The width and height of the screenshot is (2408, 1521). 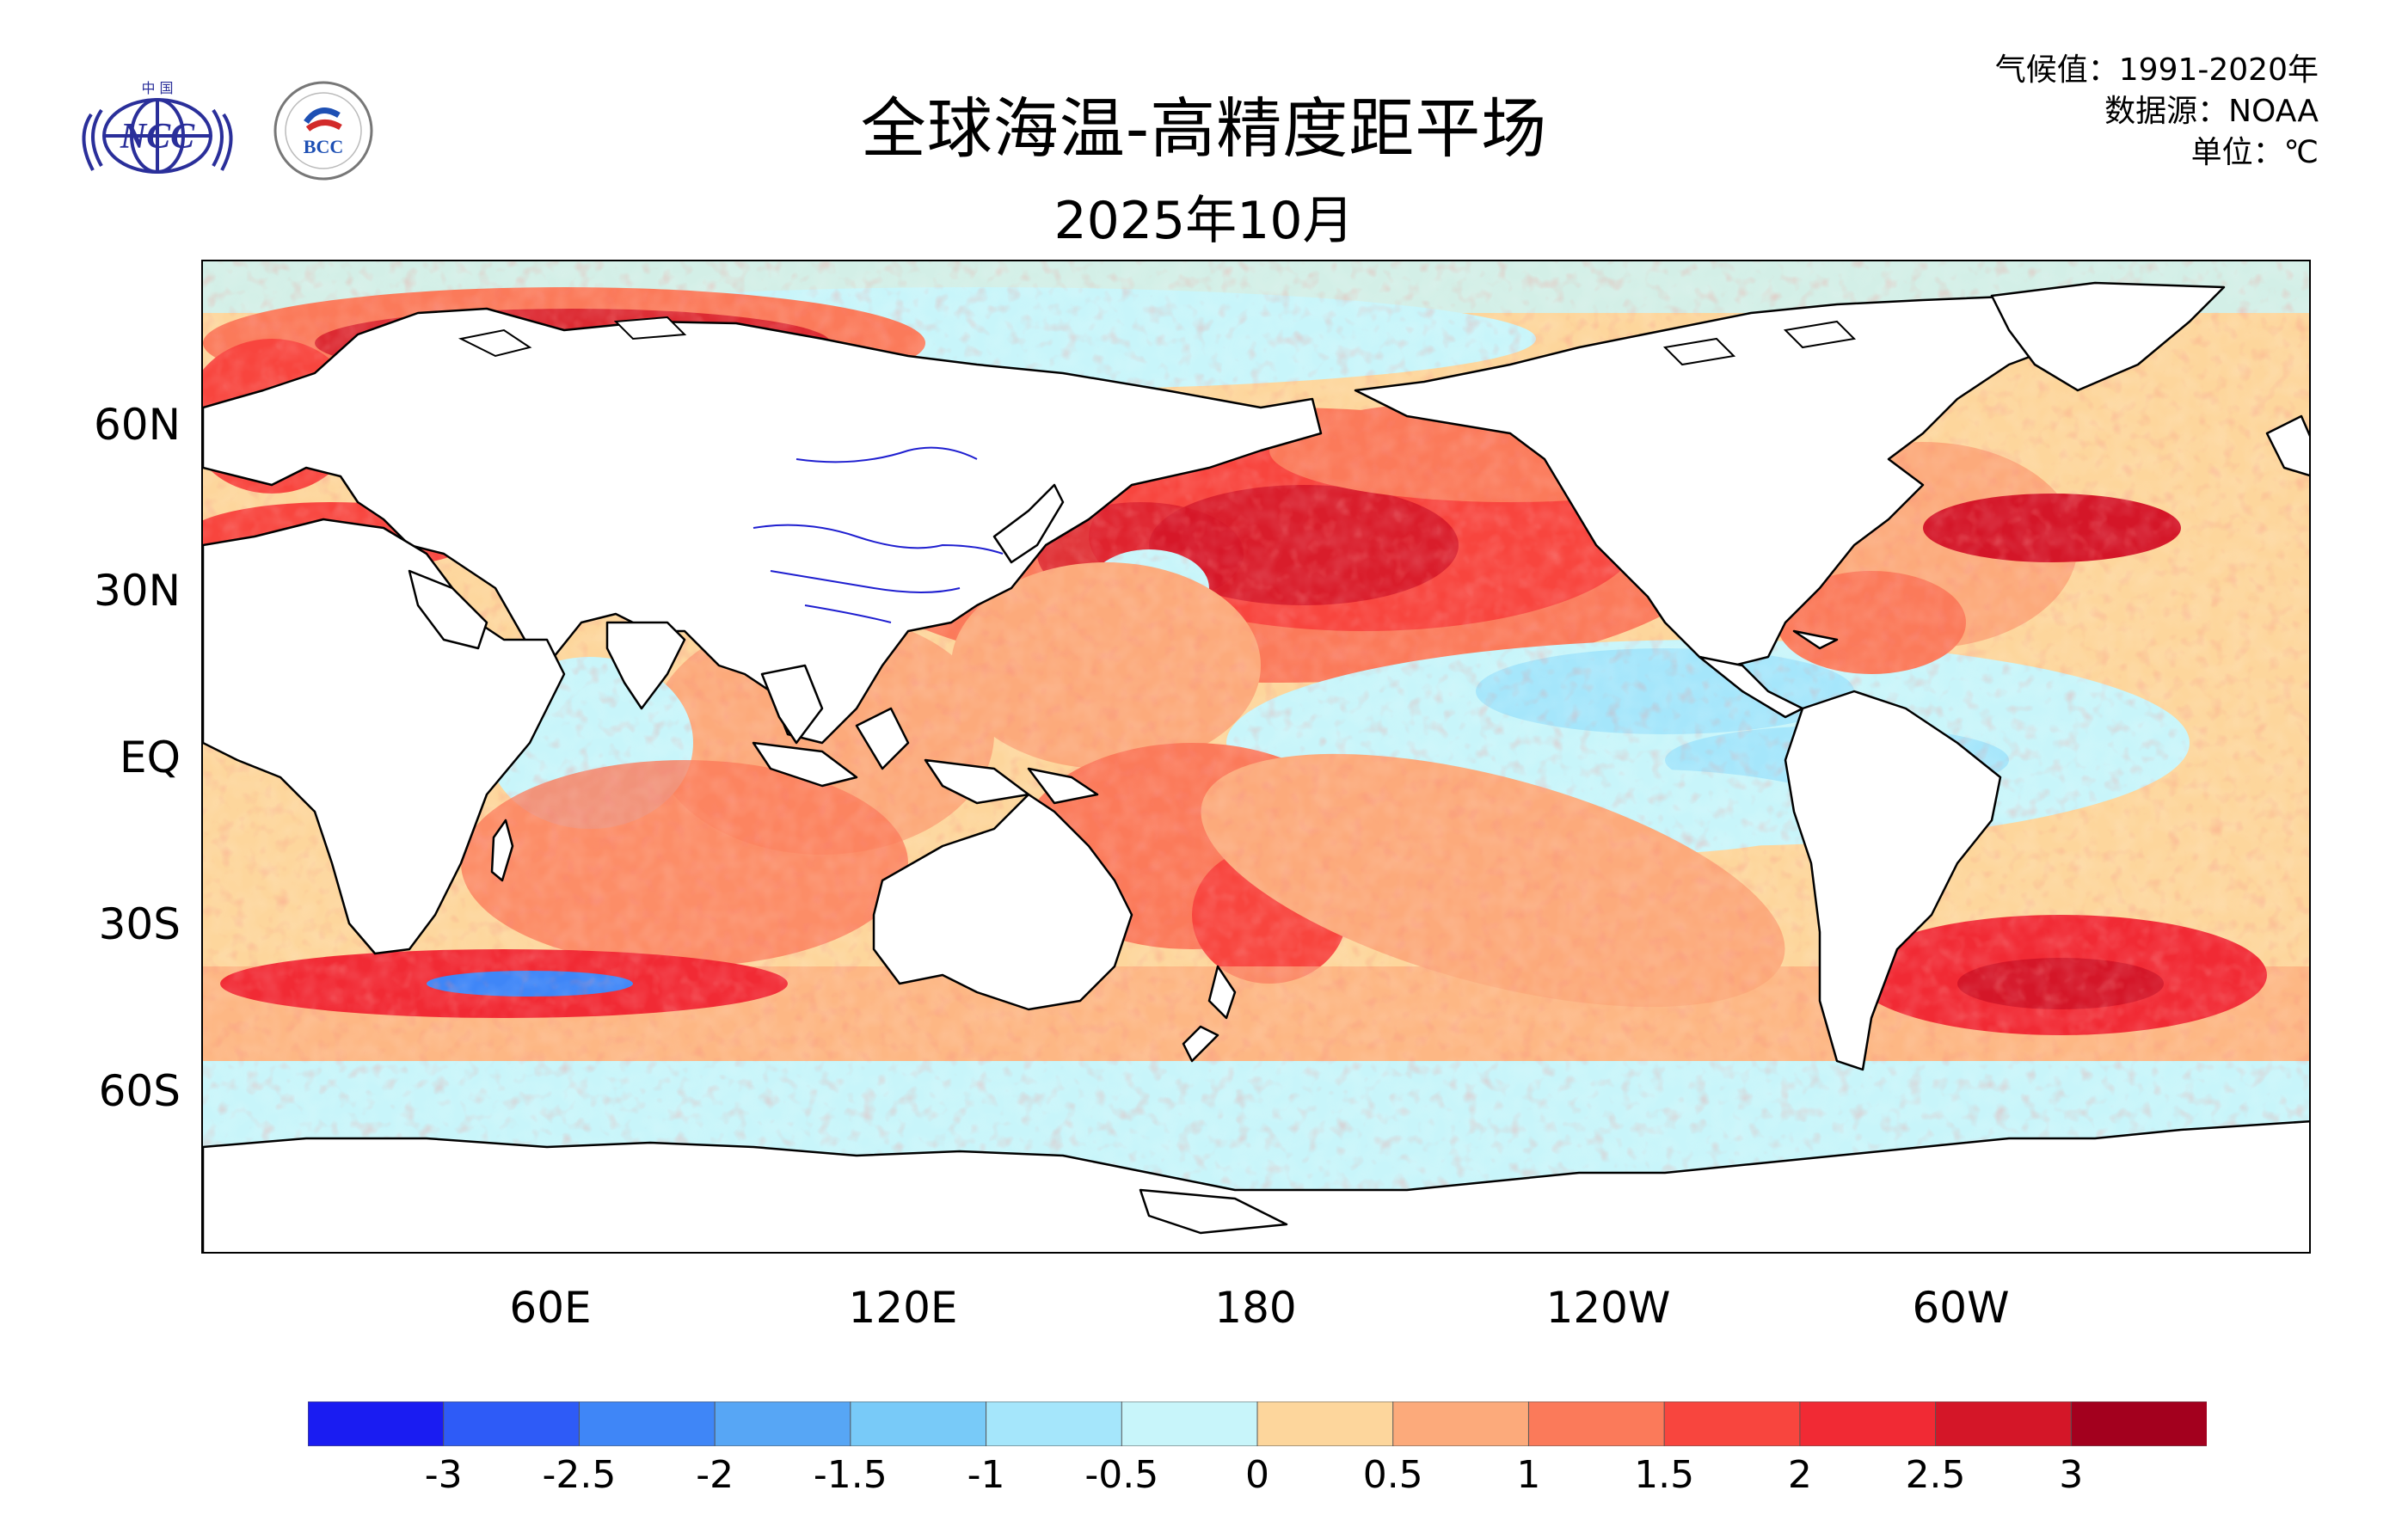 I want to click on data-source-text: 数据源：NOAA, so click(x=2212, y=112).